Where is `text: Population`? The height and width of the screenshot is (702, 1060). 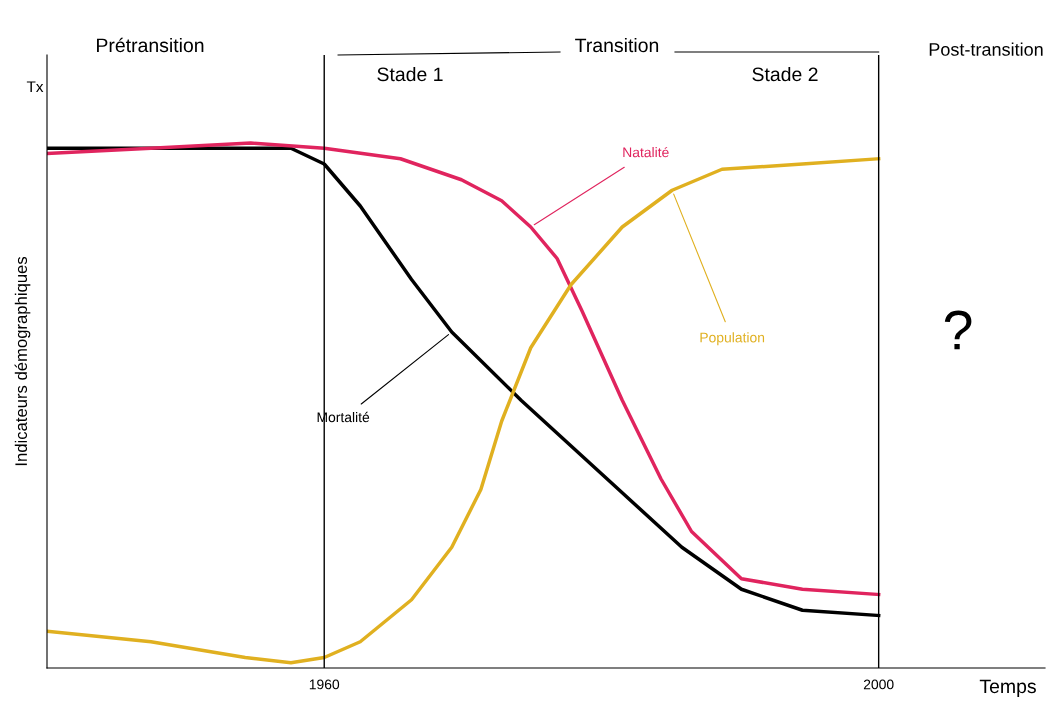
text: Population is located at coordinates (732, 339).